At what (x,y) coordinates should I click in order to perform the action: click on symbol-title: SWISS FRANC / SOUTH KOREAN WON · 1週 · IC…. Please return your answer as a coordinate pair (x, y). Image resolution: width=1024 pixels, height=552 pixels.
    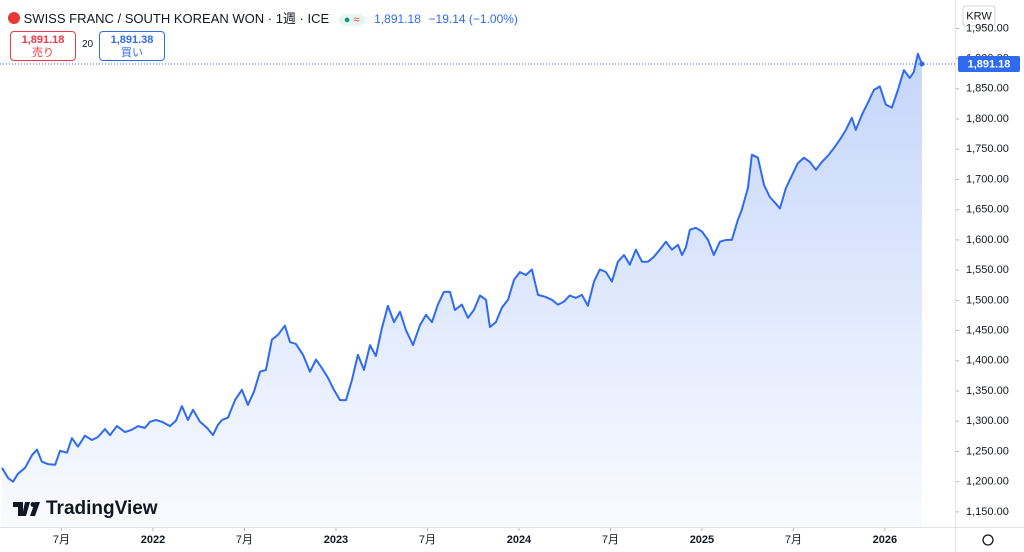
    Looking at the image, I should click on (176, 18).